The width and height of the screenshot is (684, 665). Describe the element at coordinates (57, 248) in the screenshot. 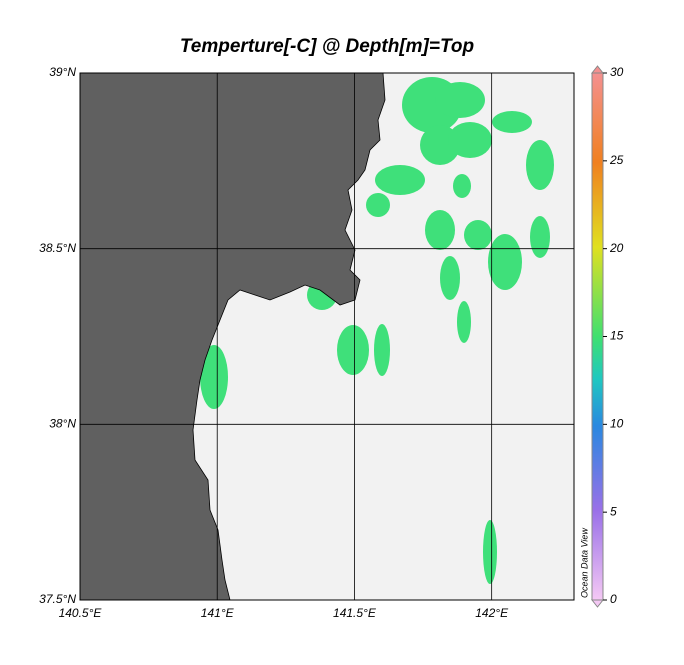

I see `y-tick-label: 38.5°N` at that location.